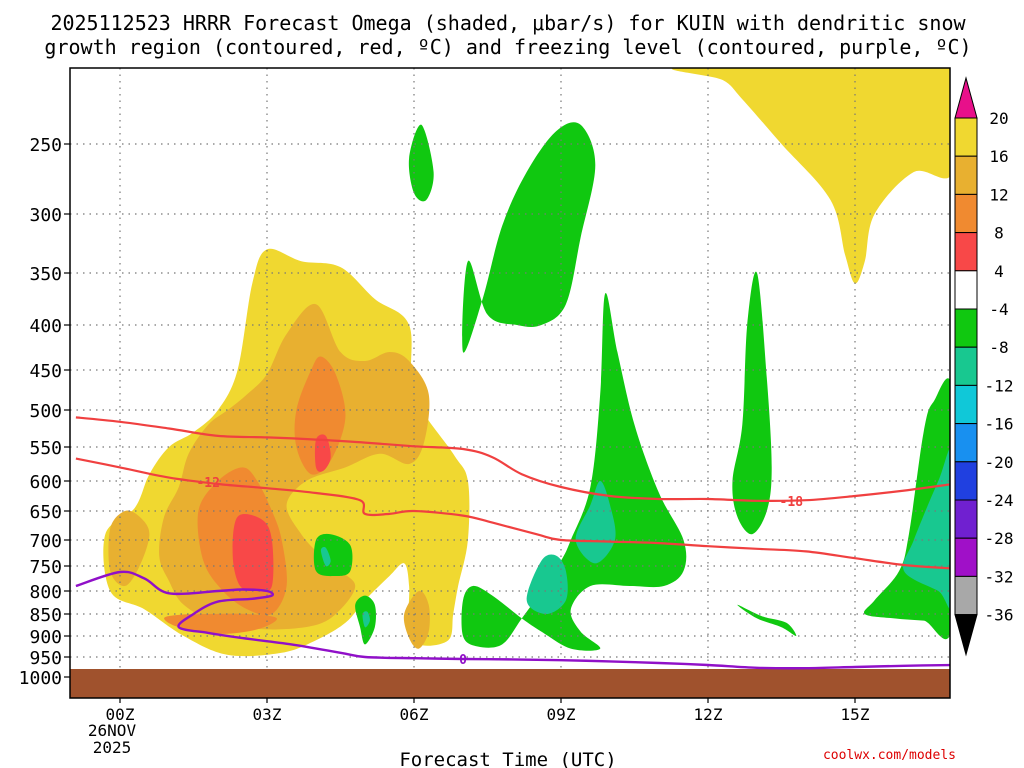 Image resolution: width=1024 pixels, height=768 pixels. Describe the element at coordinates (45, 637) in the screenshot. I see `y-tick-label: 900` at that location.